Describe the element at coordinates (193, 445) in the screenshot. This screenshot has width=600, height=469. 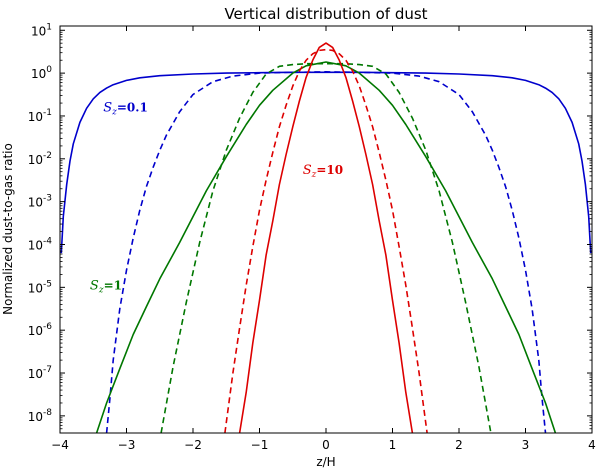
I see `x-tick-label: −2` at that location.